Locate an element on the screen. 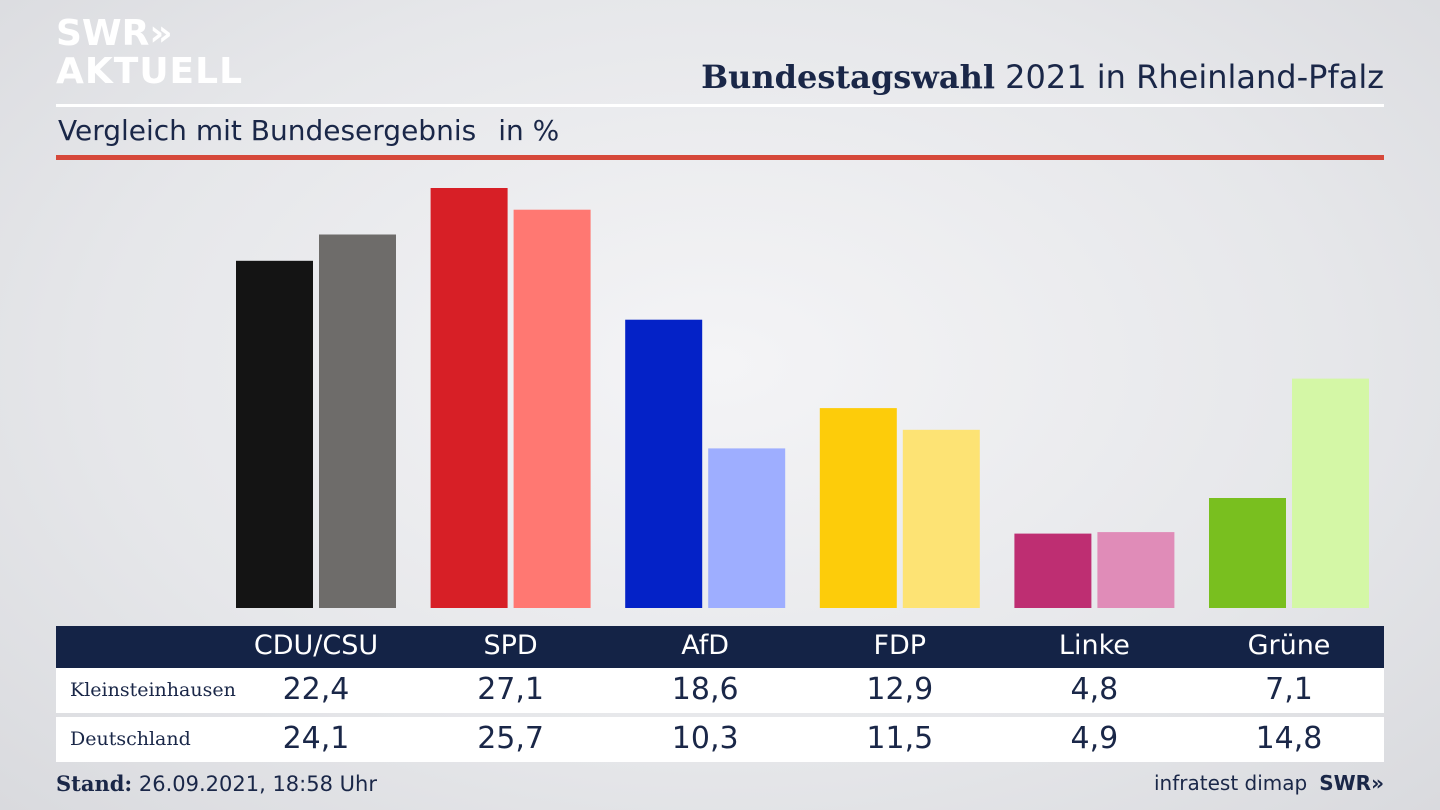 This screenshot has height=810, width=1440. bar-linke-deutschland is located at coordinates (1136, 570).